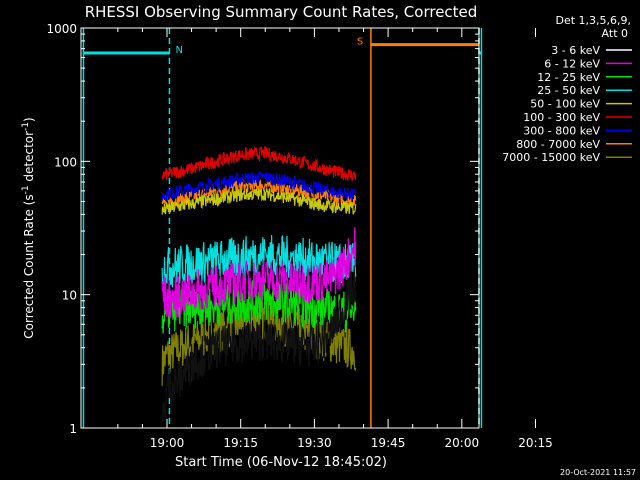 The width and height of the screenshot is (640, 480). Describe the element at coordinates (388, 443) in the screenshot. I see `x-tick-label: 19:45` at that location.